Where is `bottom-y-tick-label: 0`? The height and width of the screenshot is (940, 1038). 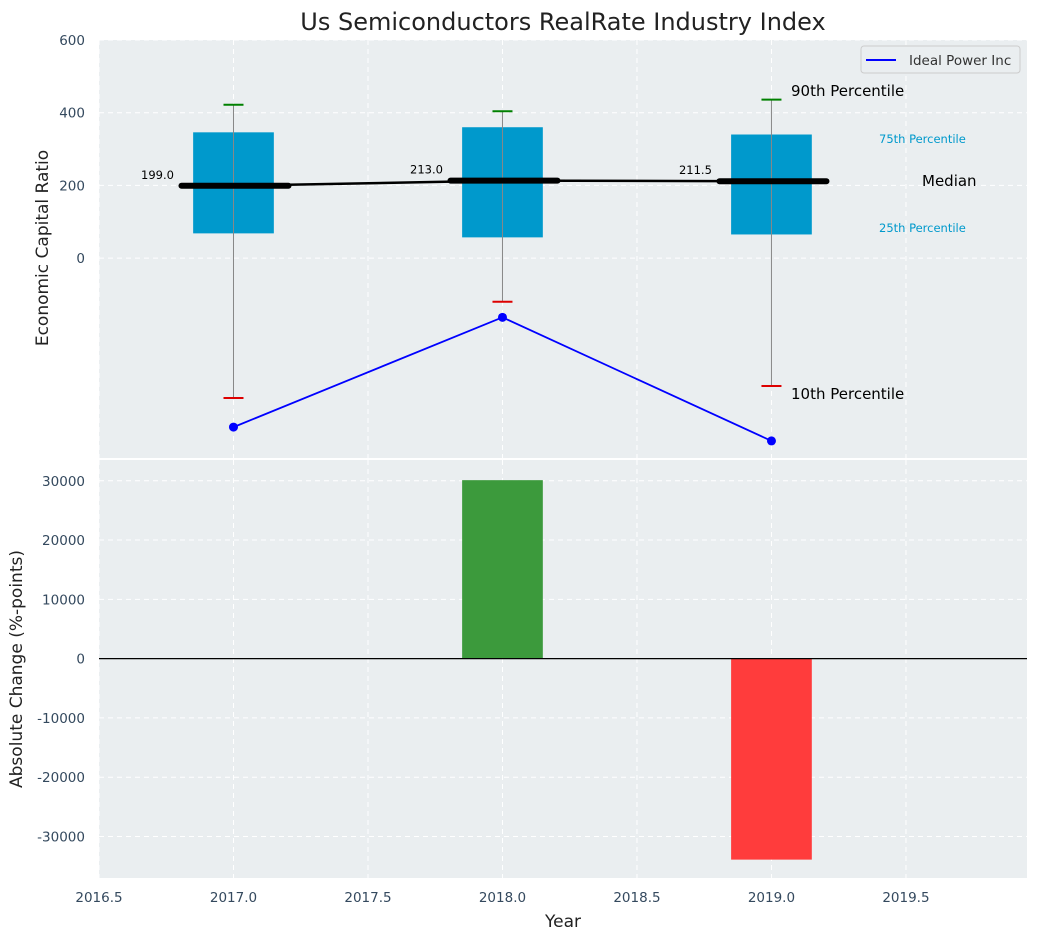
bottom-y-tick-label: 0 is located at coordinates (80, 660).